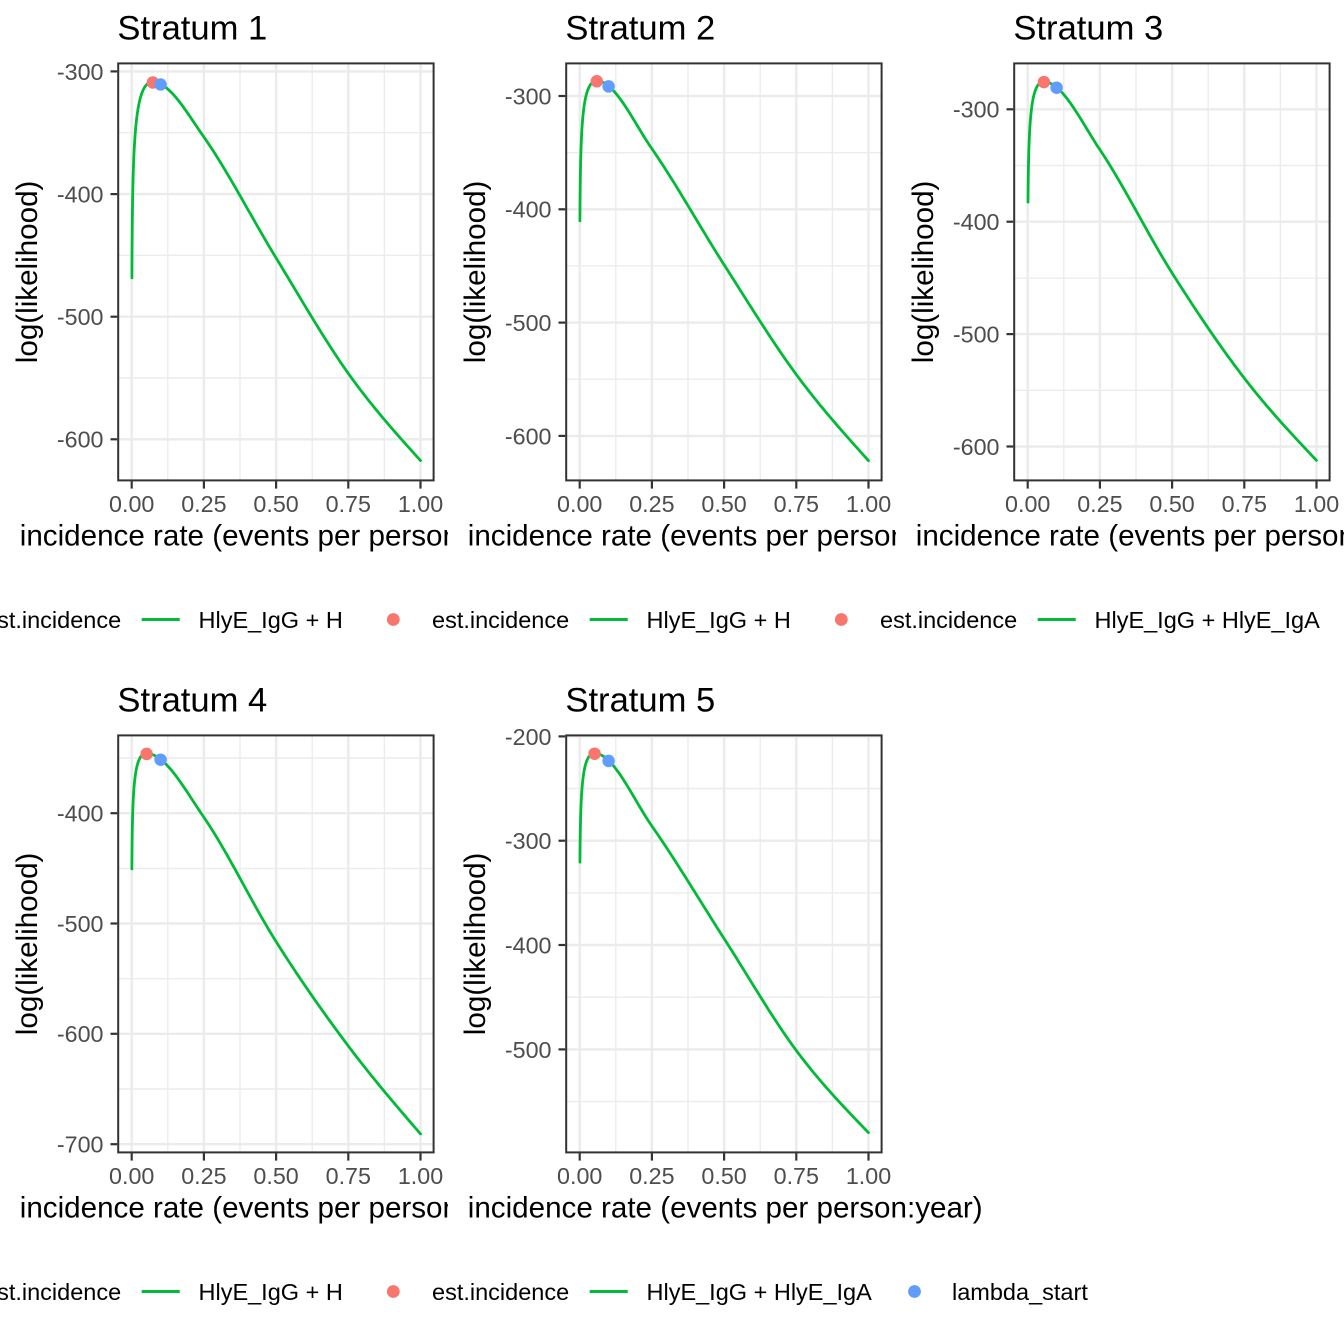  What do you see at coordinates (80, 1145) in the screenshot?
I see `svg-text: -700` at bounding box center [80, 1145].